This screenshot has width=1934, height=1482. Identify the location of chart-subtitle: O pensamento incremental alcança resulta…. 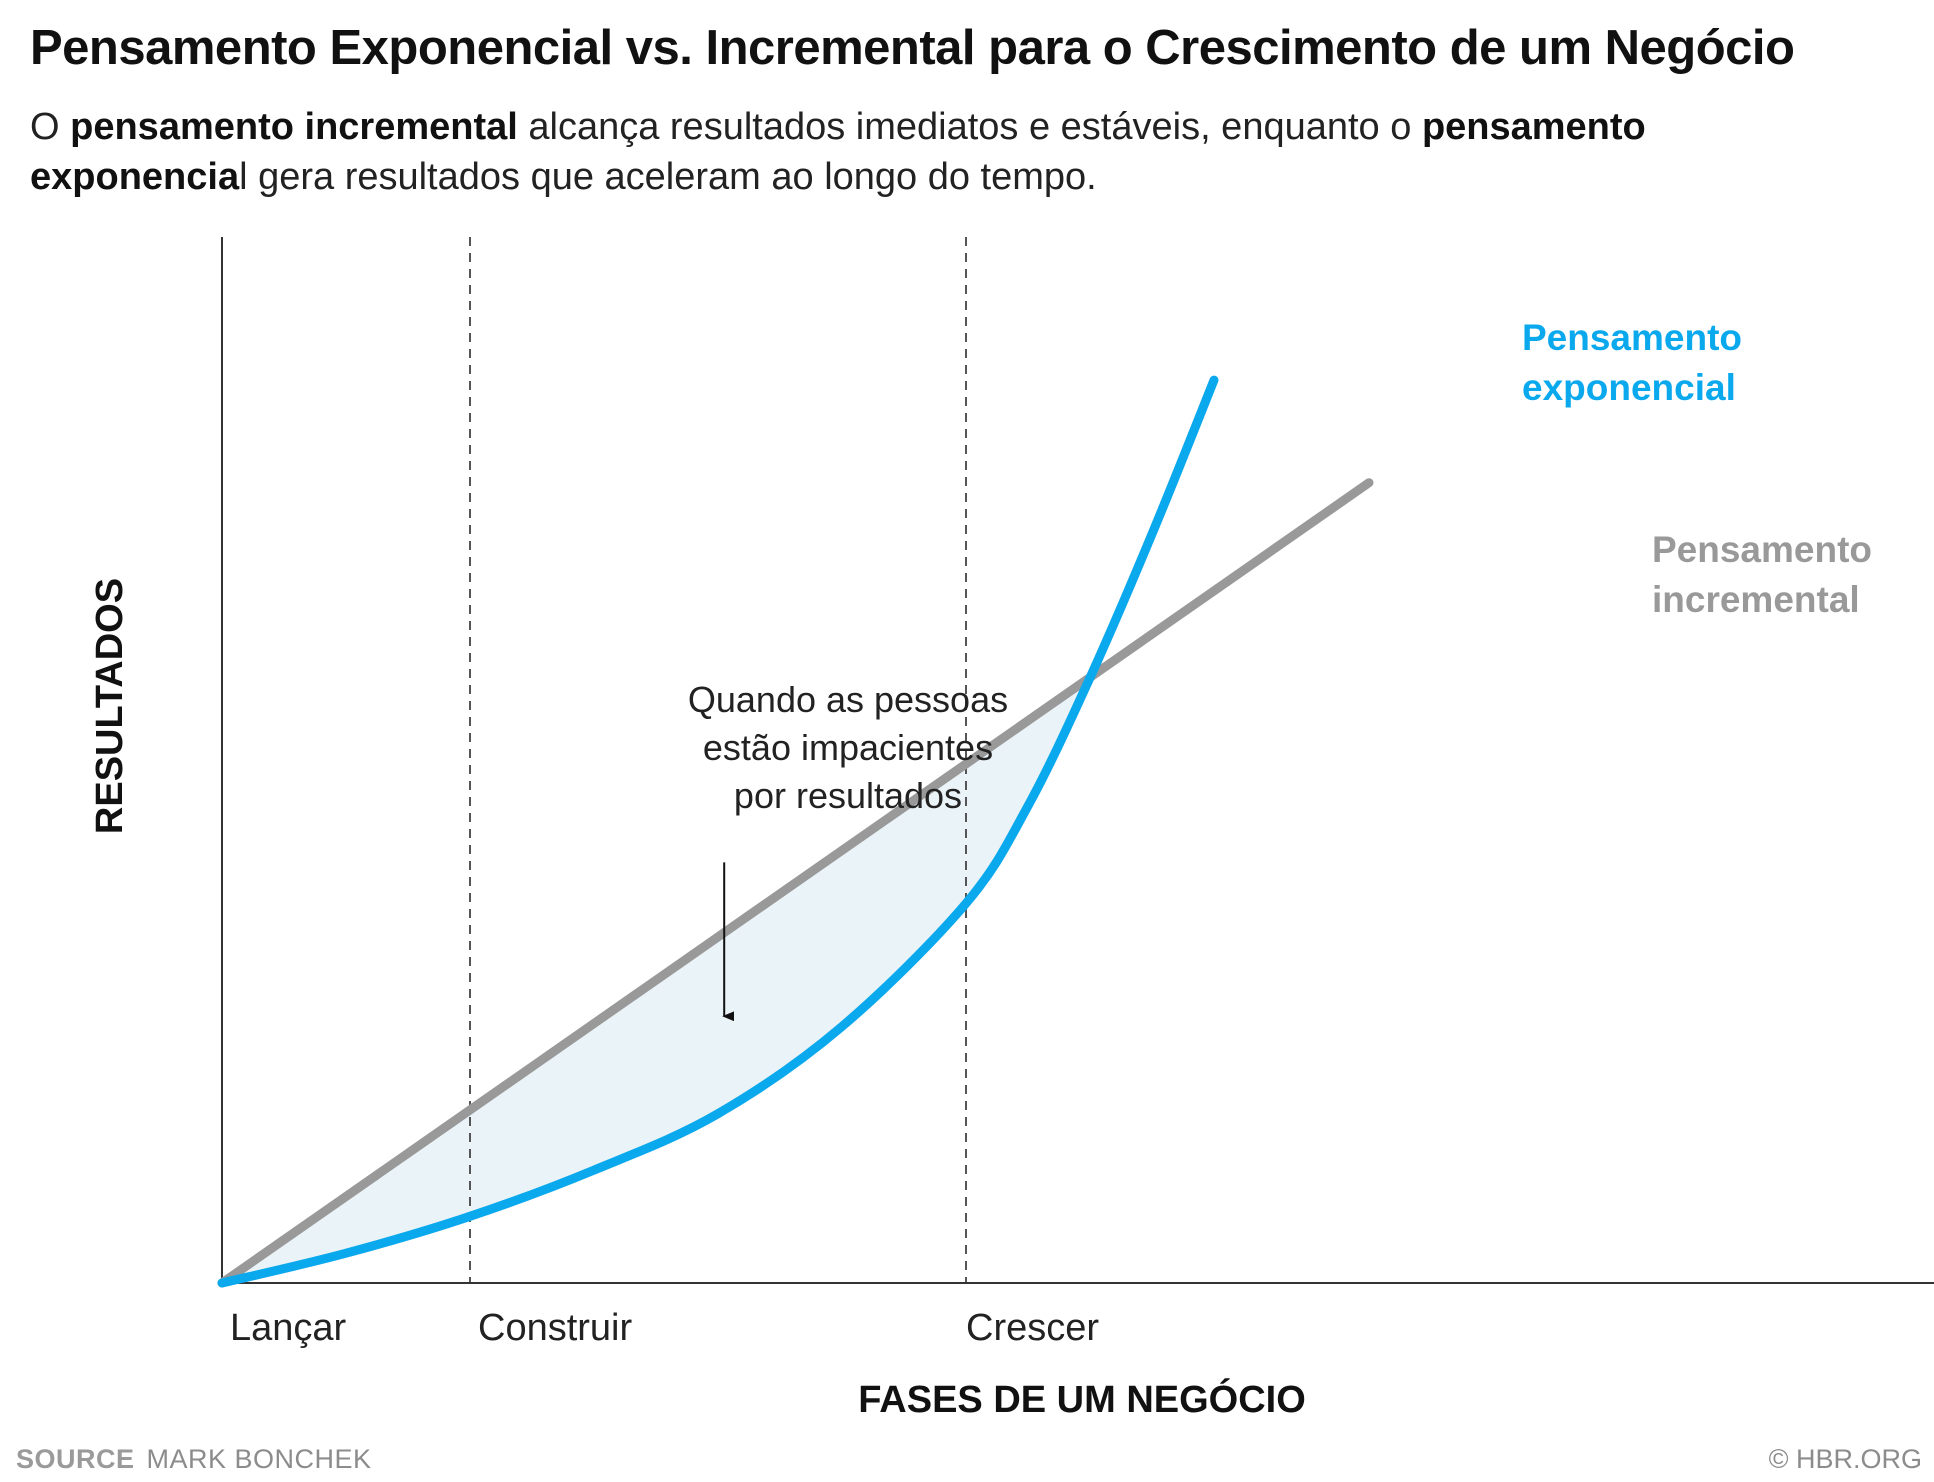
(940, 152).